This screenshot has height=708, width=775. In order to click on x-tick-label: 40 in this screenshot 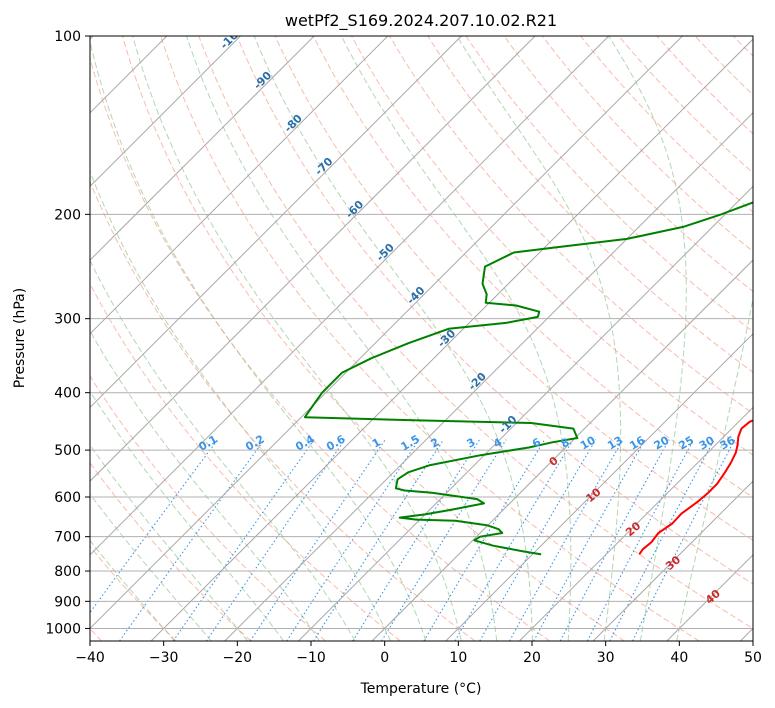, I will do `click(679, 658)`.